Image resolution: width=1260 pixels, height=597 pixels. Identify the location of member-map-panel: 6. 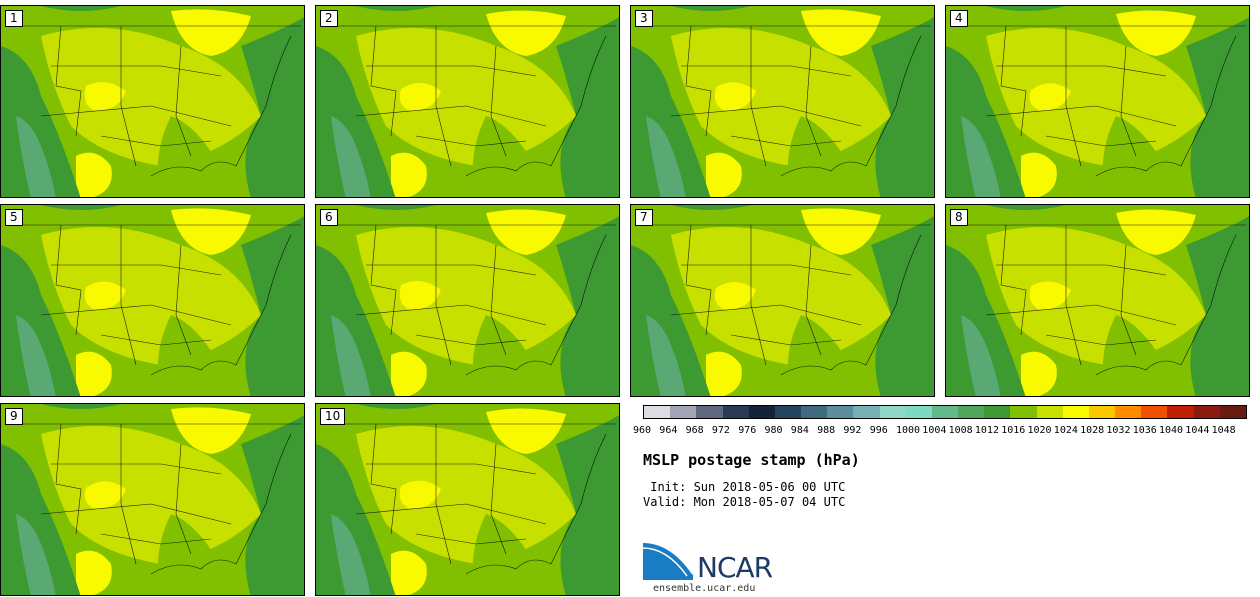
(467, 300).